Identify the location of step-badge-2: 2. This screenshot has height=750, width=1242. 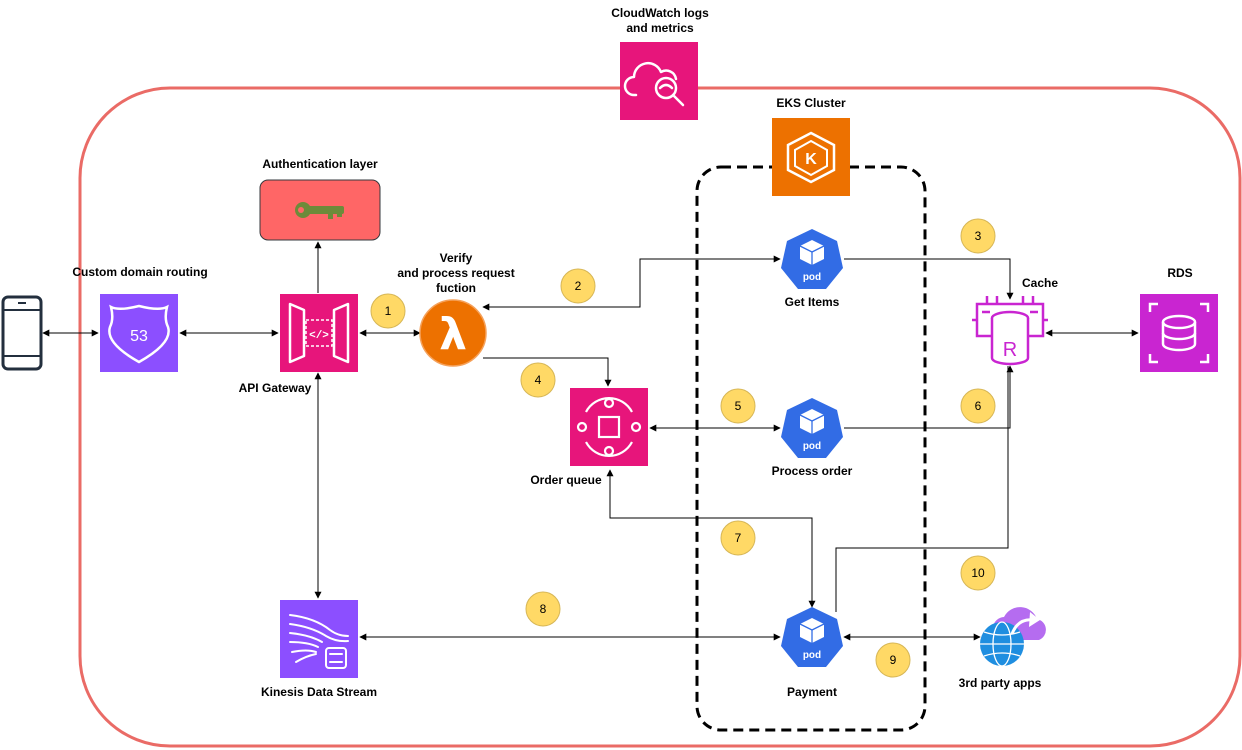
(578, 286).